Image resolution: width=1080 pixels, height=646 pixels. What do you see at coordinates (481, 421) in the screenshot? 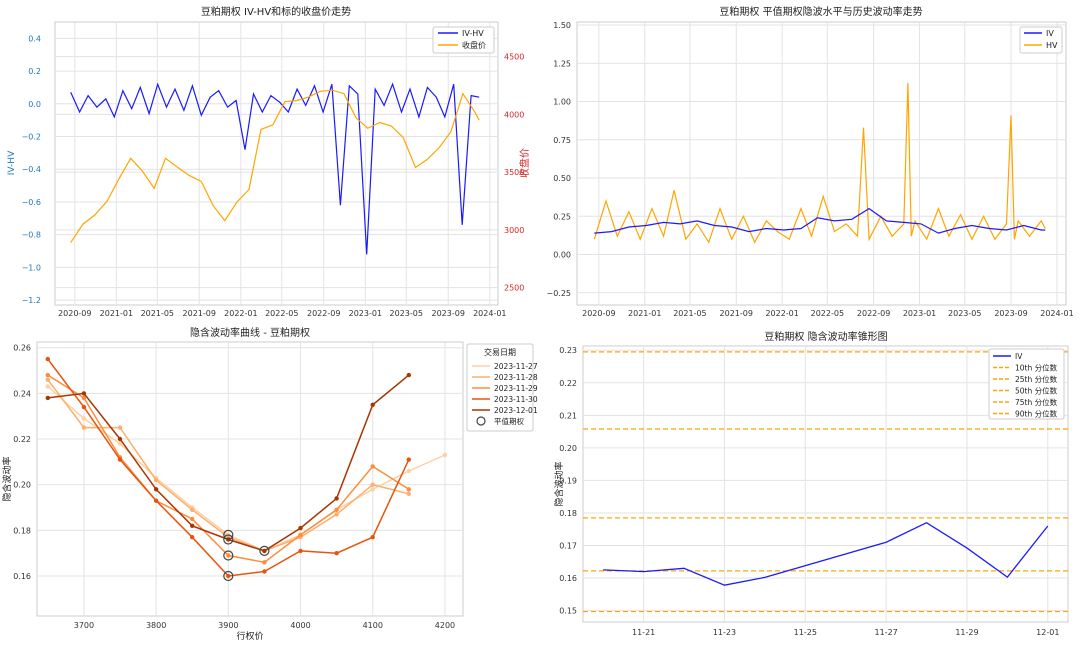
I see `legend-swatch-atm` at bounding box center [481, 421].